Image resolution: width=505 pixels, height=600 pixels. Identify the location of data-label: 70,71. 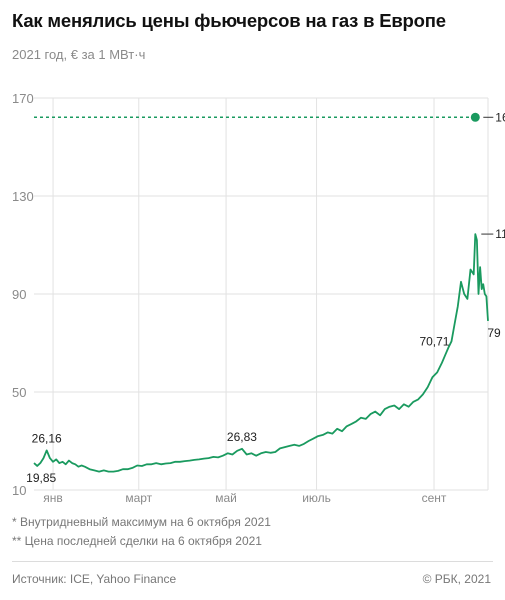
(434, 341).